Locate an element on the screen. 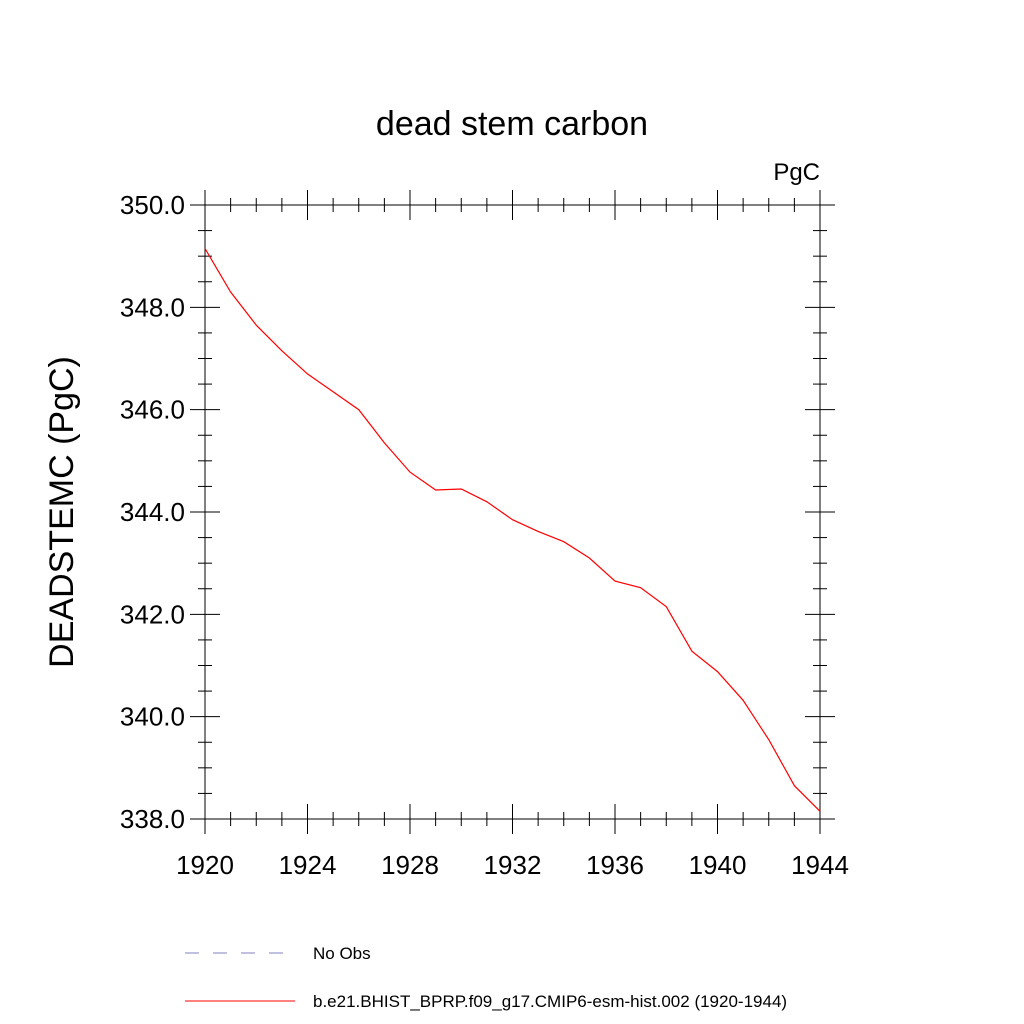 This screenshot has height=1024, width=1024. x-tick-label: 1944 is located at coordinates (820, 865).